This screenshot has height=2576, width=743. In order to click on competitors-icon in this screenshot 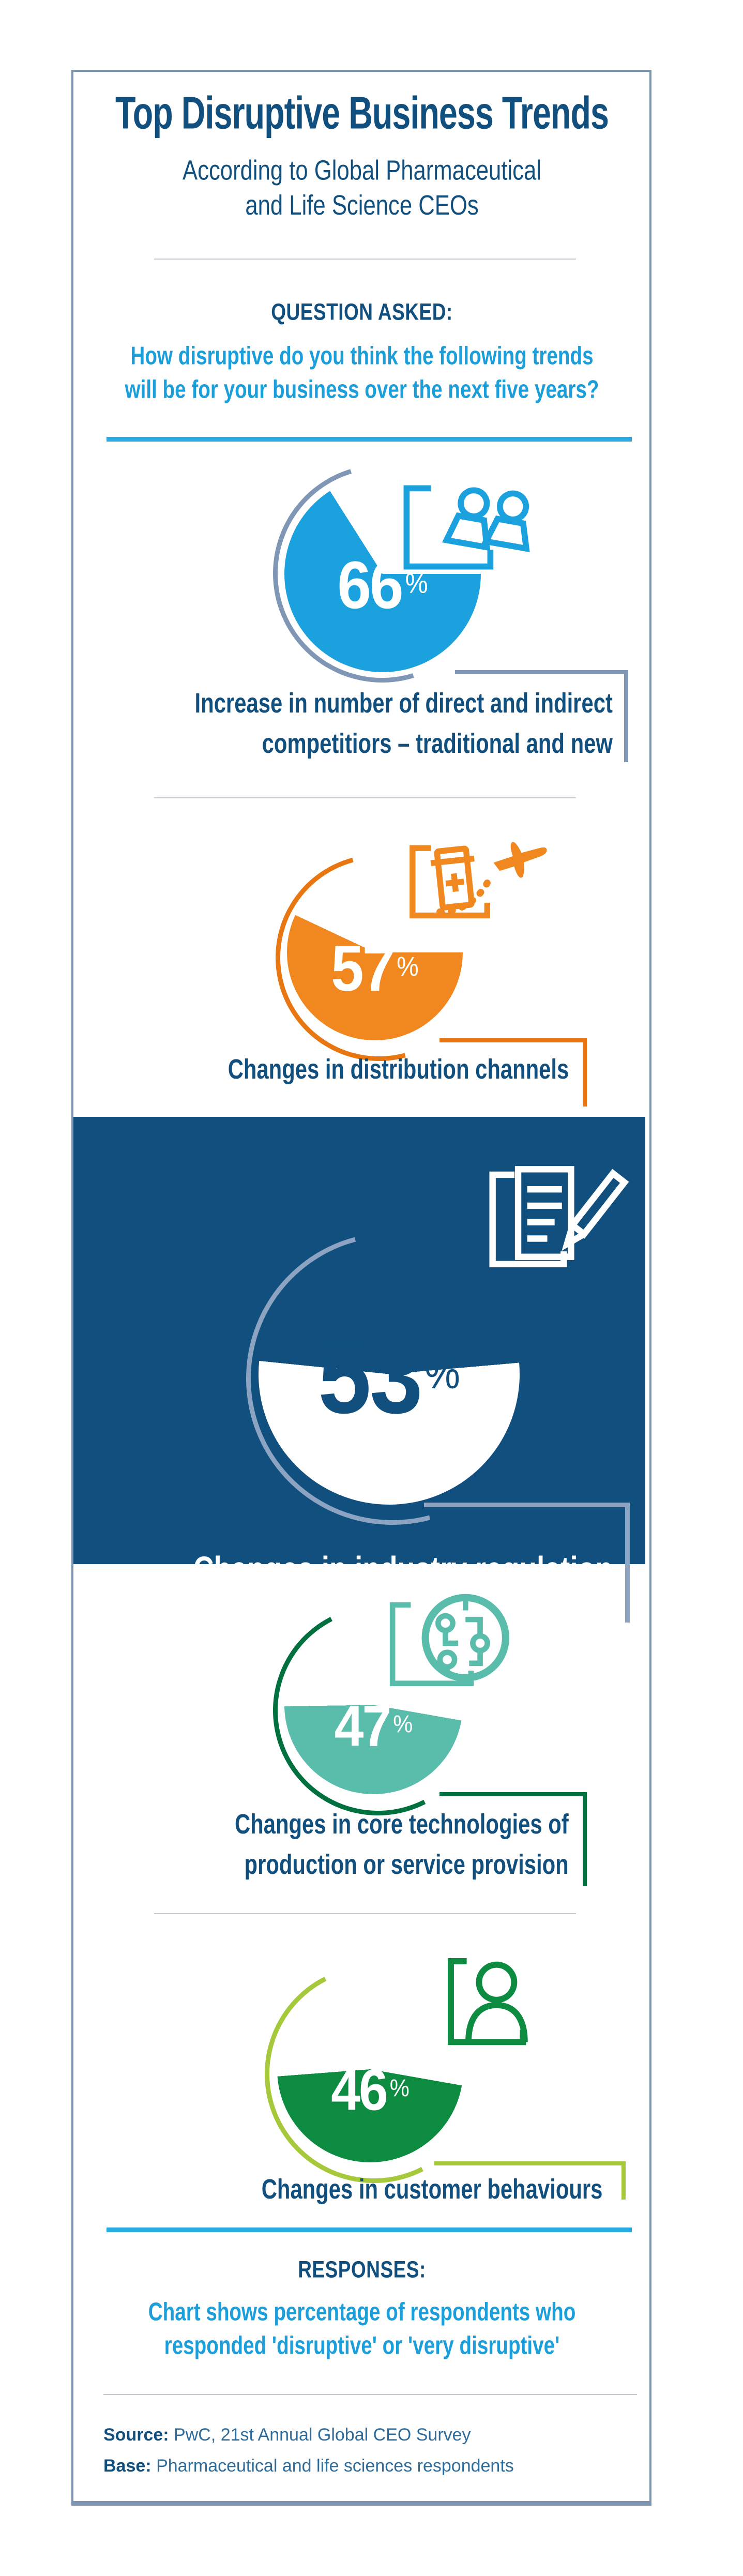, I will do `click(478, 528)`.